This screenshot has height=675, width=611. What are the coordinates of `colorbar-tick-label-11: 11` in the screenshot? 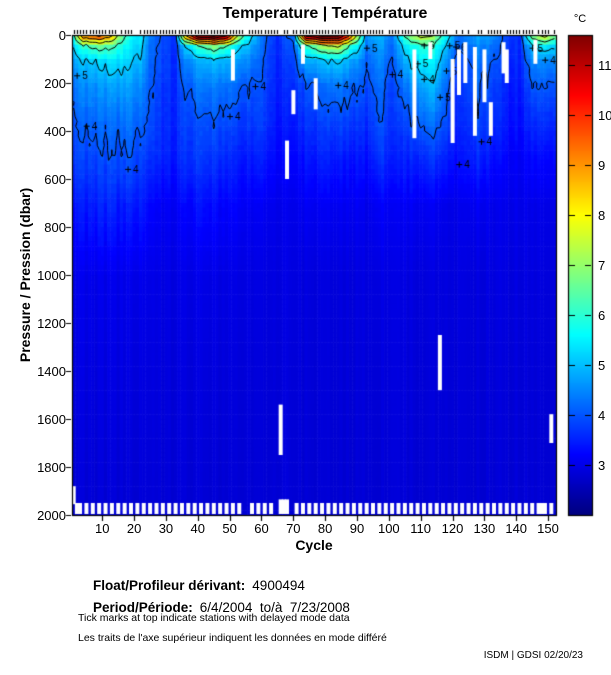 It's located at (604, 65).